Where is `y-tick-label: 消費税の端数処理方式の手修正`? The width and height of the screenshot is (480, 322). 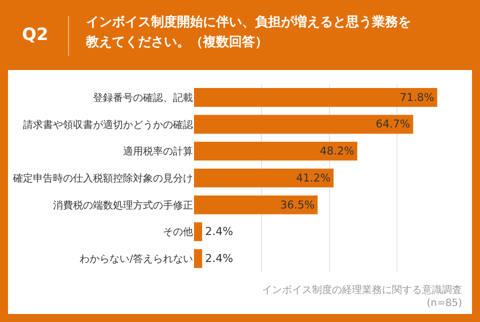 y-tick-label: 消費税の端数処理方式の手修正 is located at coordinates (123, 205).